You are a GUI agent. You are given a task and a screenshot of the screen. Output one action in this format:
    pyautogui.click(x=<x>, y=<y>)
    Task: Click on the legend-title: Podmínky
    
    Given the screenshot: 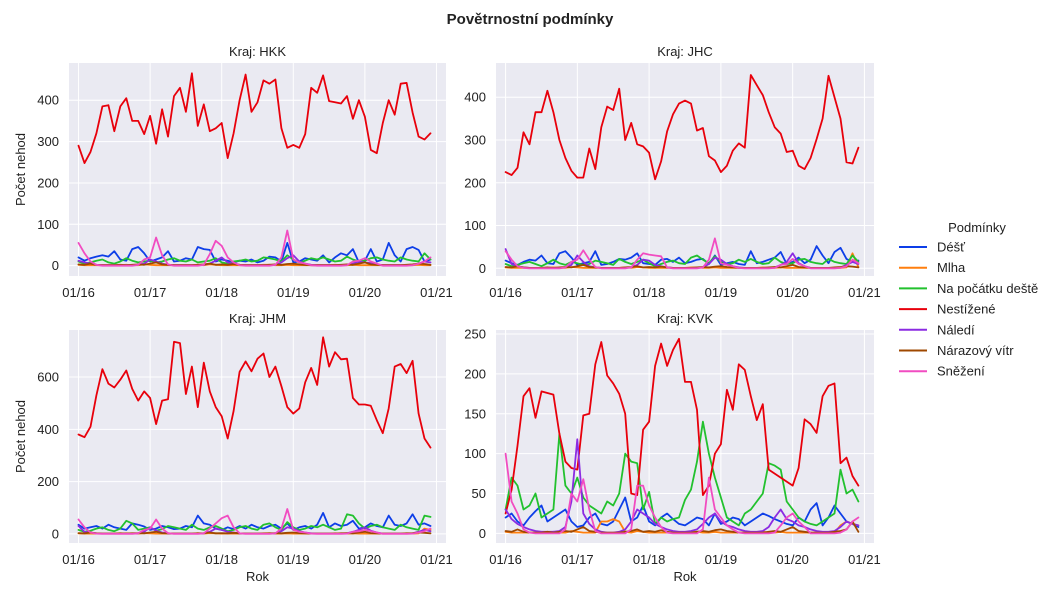 What is the action you would take?
    pyautogui.click(x=977, y=227)
    